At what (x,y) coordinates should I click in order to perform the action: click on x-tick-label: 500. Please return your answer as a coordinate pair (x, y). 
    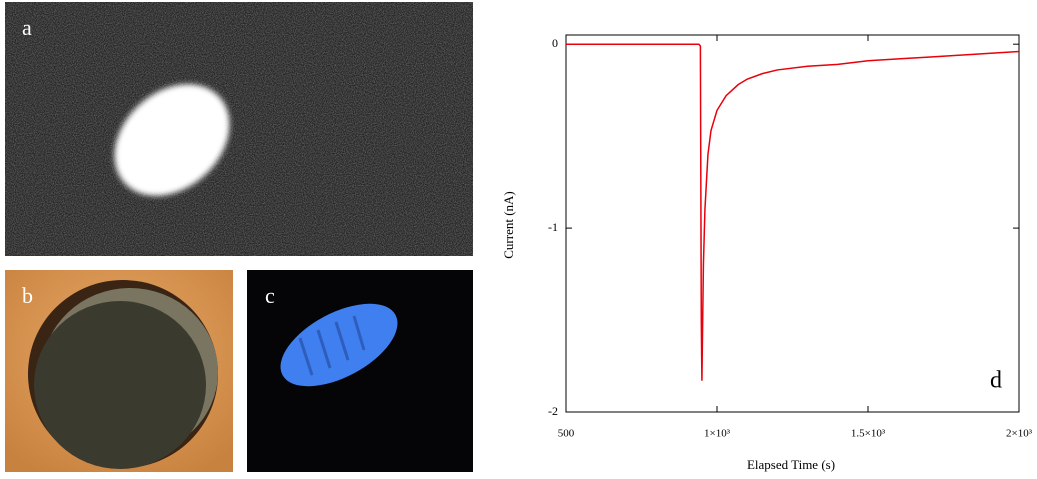
    Looking at the image, I should click on (566, 434).